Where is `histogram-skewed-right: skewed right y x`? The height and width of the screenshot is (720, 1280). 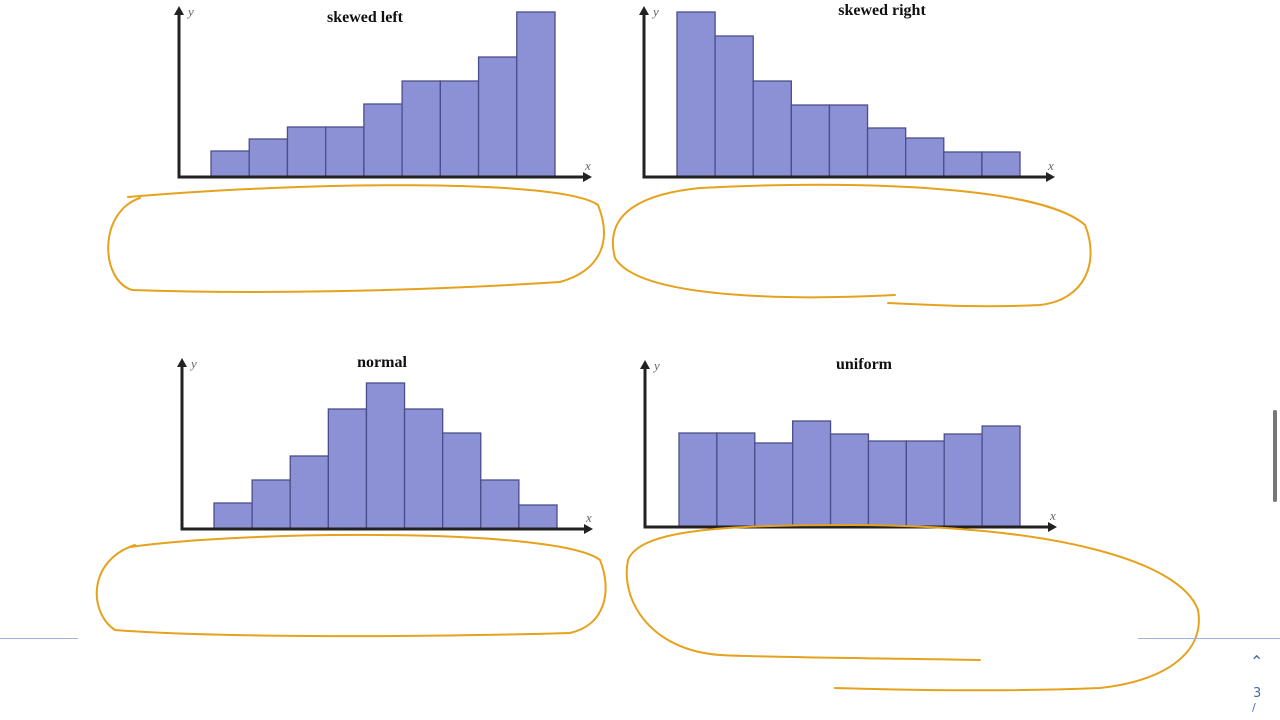
histogram-skewed-right: skewed right y x is located at coordinates (847, 92).